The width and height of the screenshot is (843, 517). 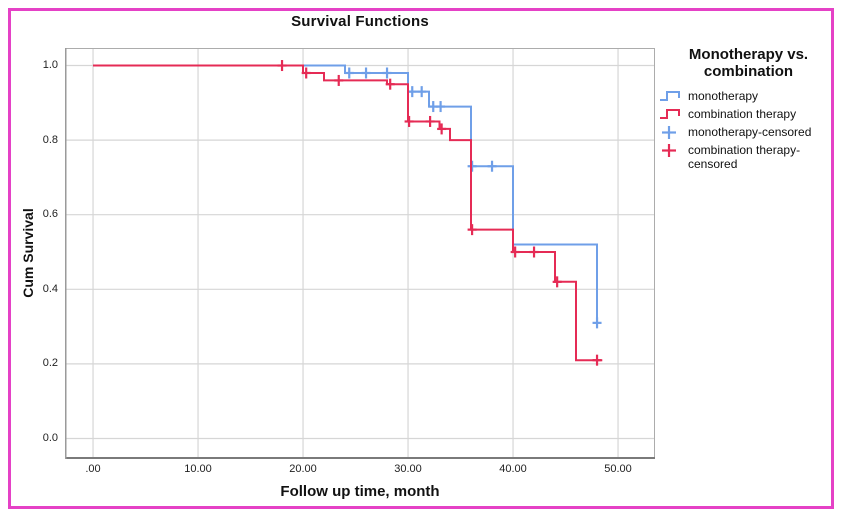 What do you see at coordinates (360, 21) in the screenshot?
I see `chart-title: Survival Functions` at bounding box center [360, 21].